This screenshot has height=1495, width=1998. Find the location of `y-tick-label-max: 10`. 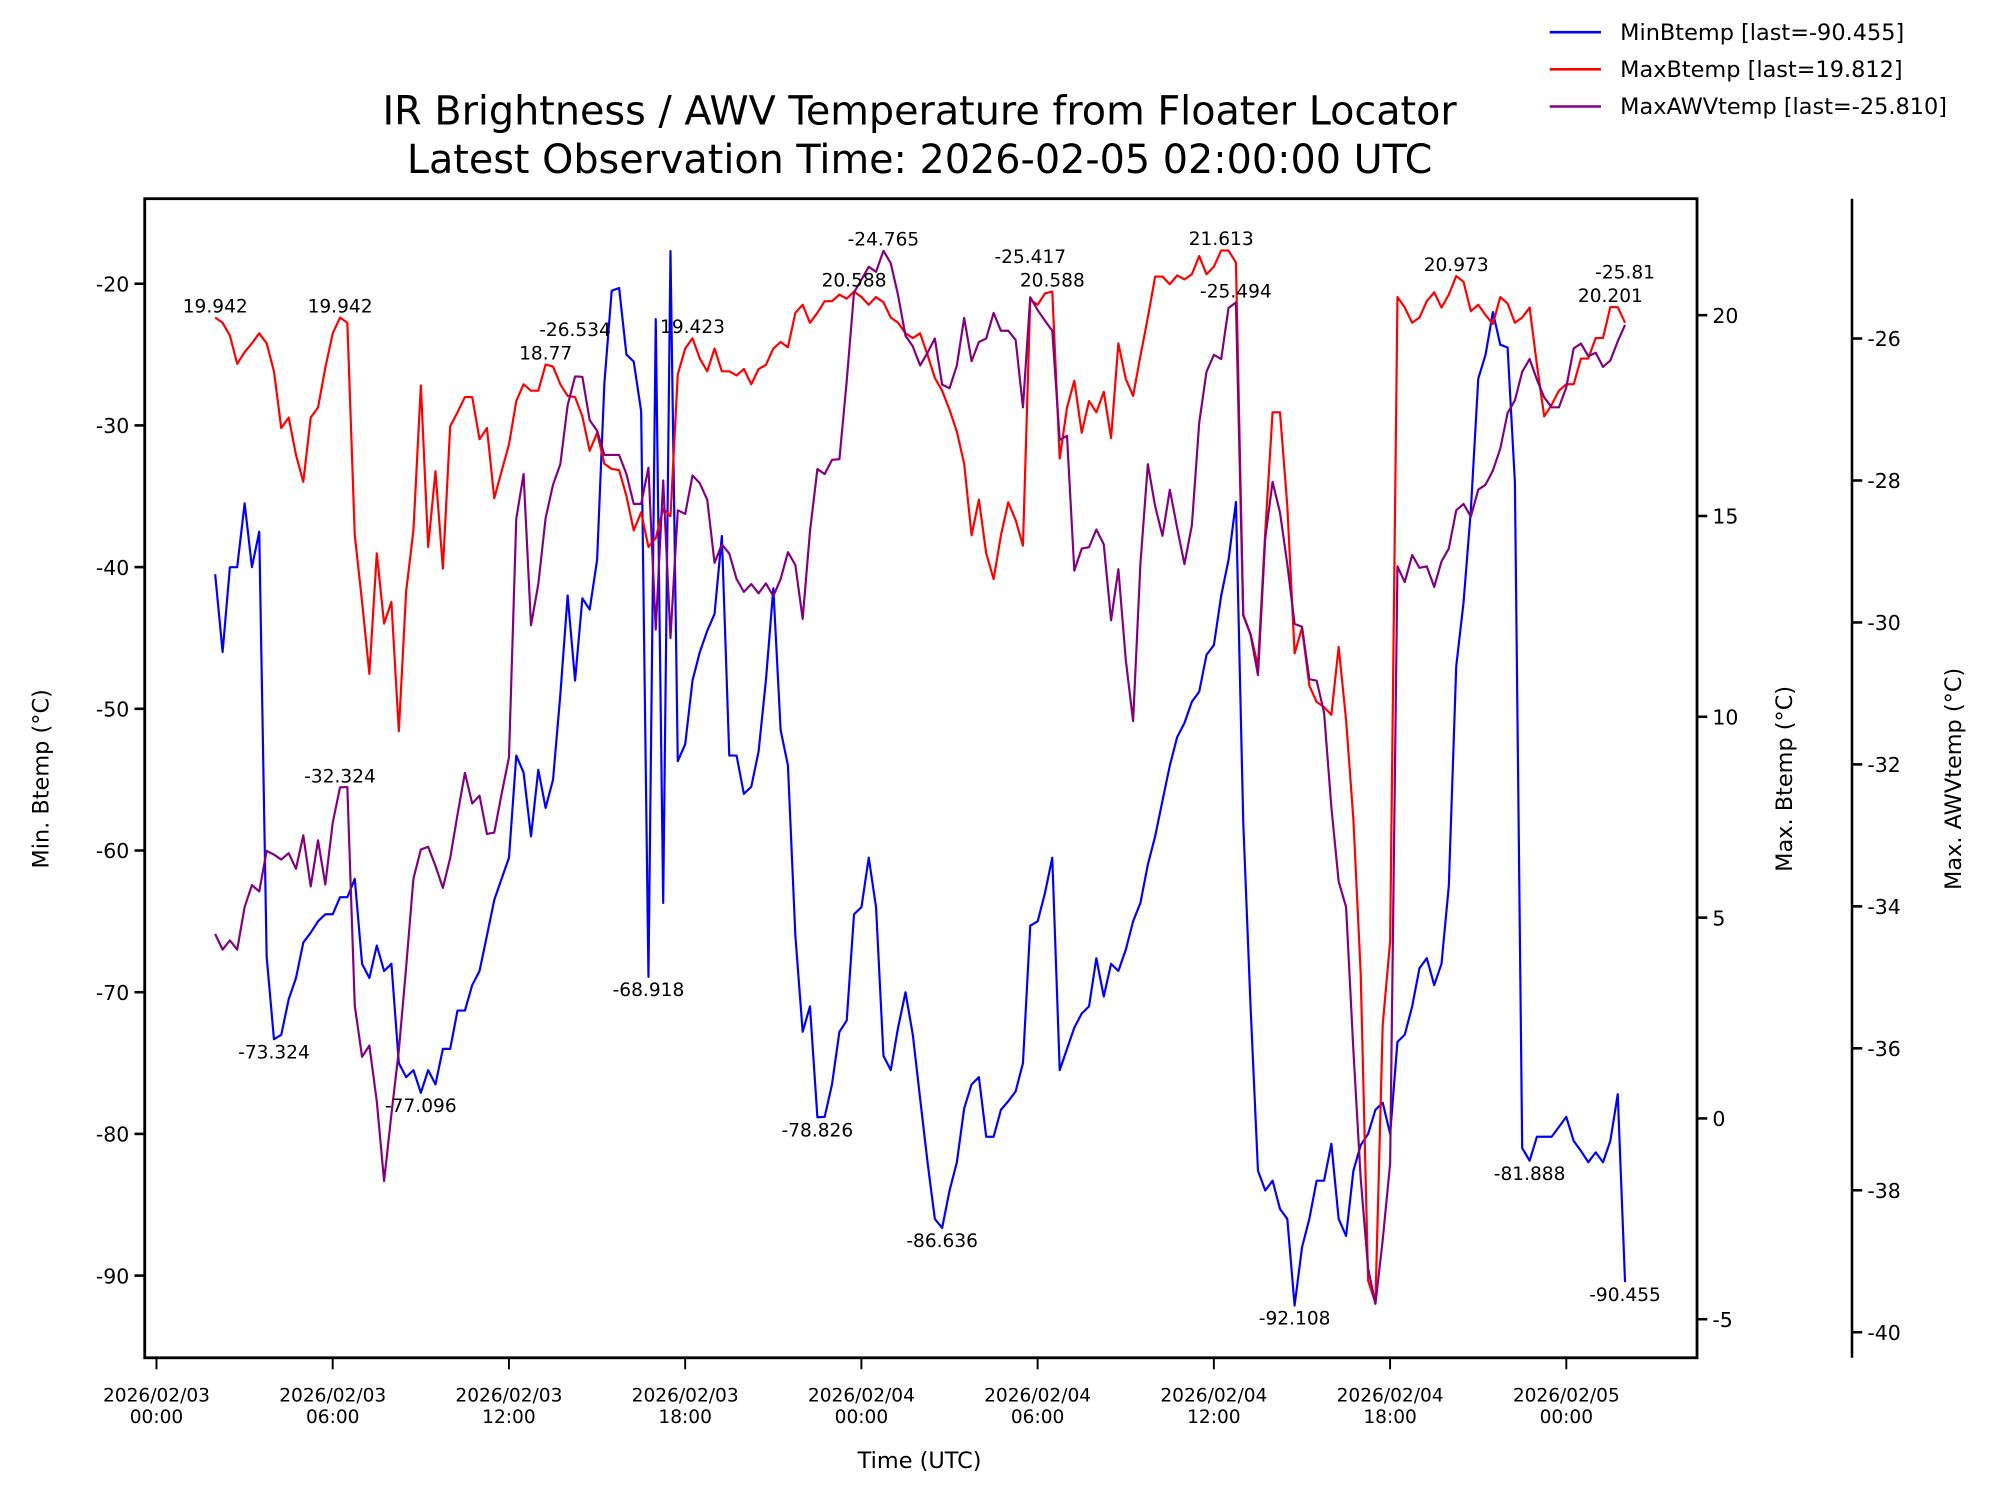

y-tick-label-max: 10 is located at coordinates (1725, 717).